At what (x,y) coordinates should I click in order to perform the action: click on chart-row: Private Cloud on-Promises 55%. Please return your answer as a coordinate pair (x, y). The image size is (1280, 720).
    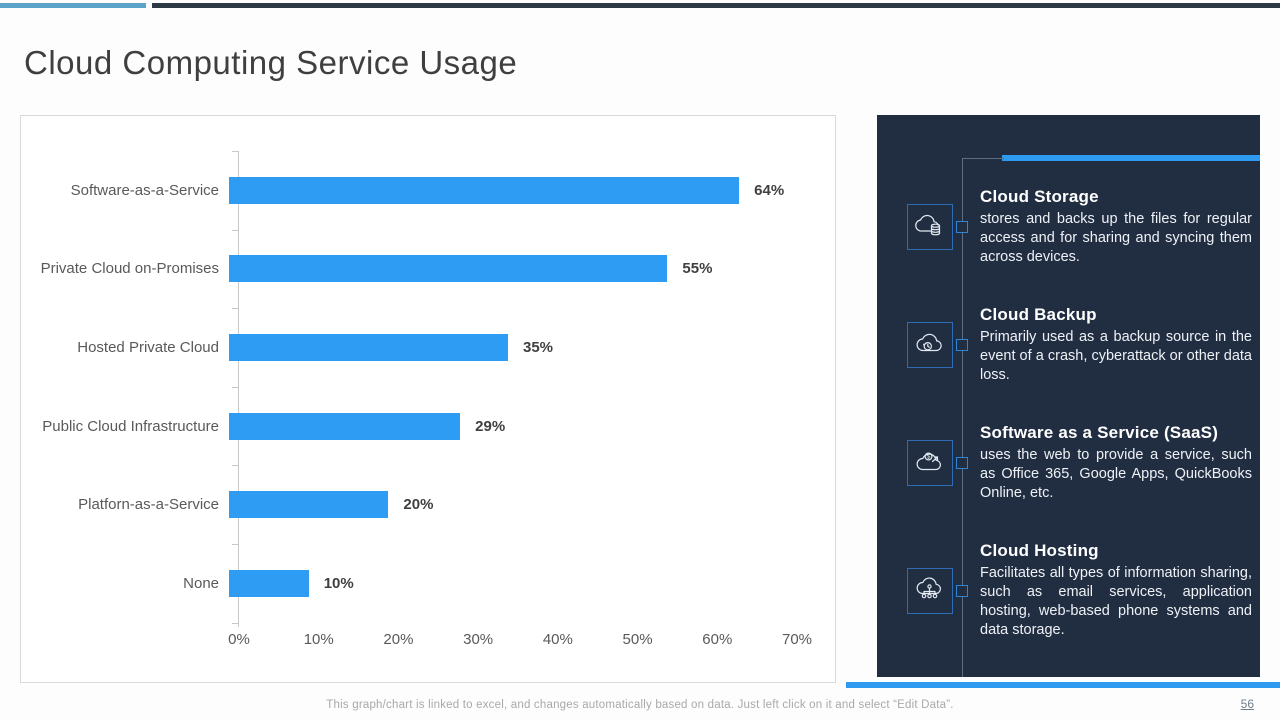
    Looking at the image, I should click on (417, 269).